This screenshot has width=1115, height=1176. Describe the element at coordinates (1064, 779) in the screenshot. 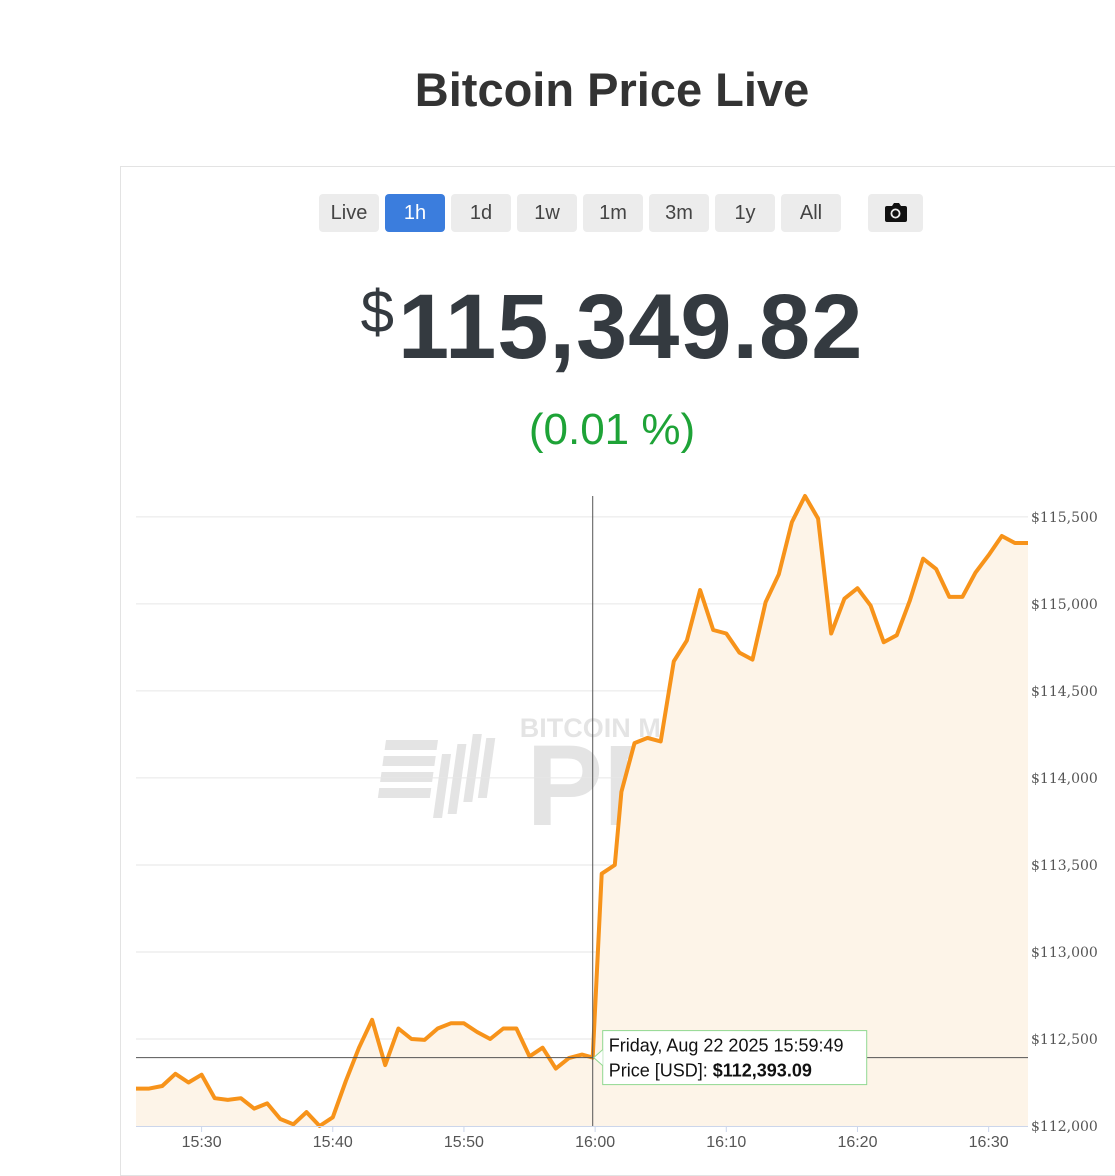

I see `y-tick-label: $114,000` at that location.